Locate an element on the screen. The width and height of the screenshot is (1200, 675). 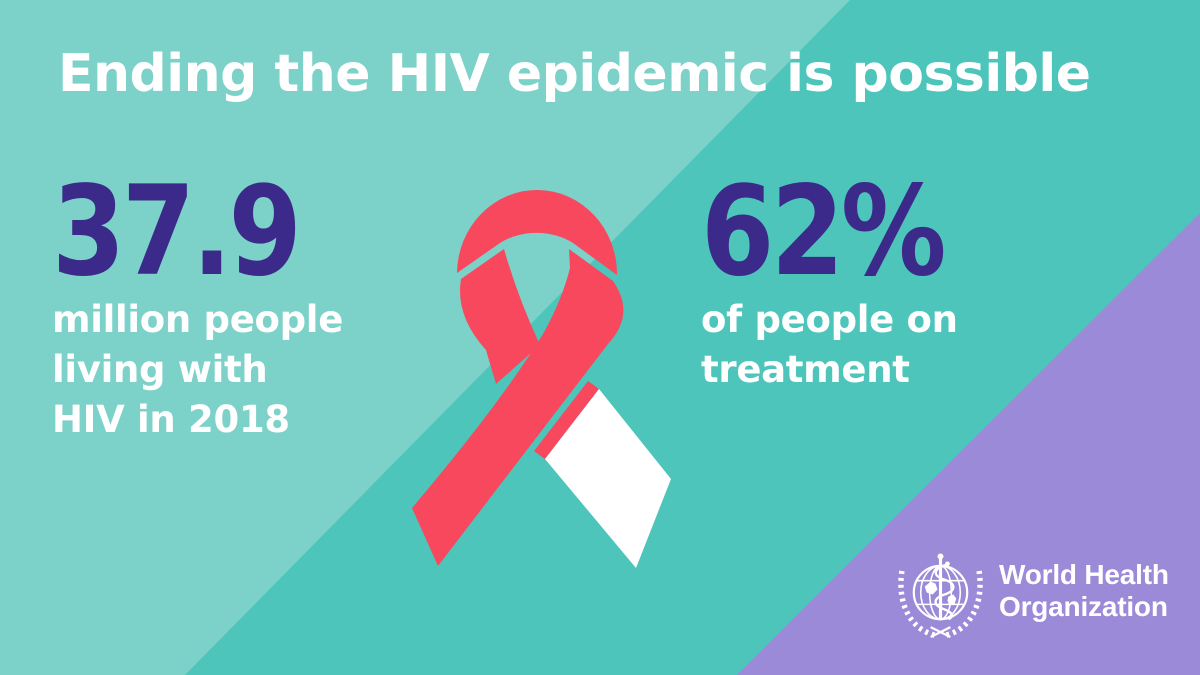
who-emblem-icon is located at coordinates (940, 596).